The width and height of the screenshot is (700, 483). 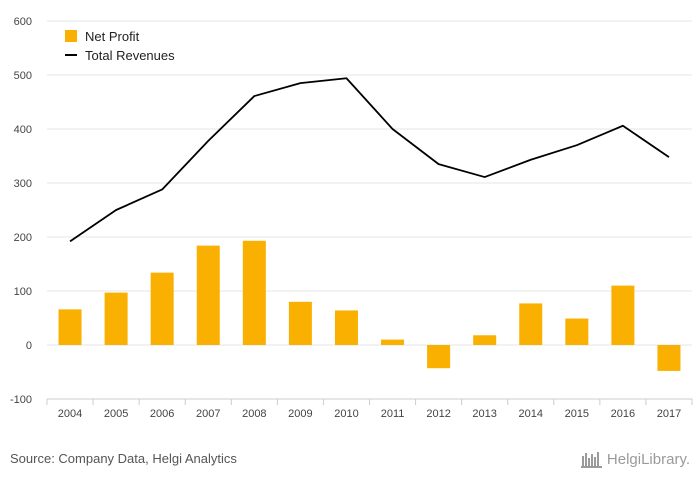 I want to click on x-tick-label: 2010, so click(x=346, y=414).